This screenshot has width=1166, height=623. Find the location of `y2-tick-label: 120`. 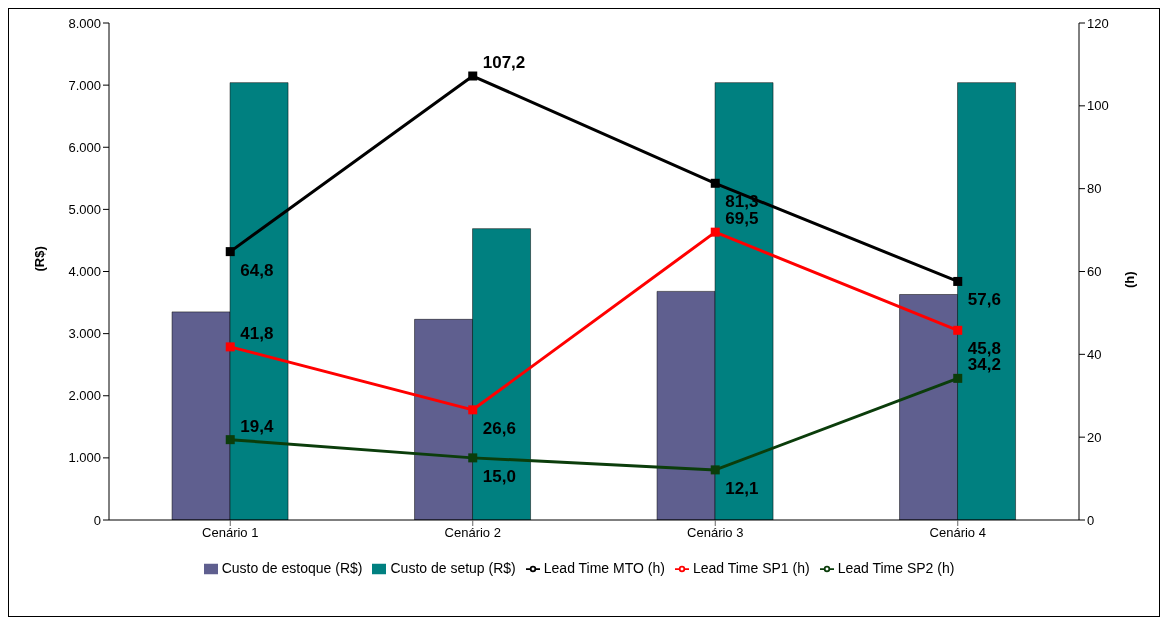

y2-tick-label: 120 is located at coordinates (1098, 23).